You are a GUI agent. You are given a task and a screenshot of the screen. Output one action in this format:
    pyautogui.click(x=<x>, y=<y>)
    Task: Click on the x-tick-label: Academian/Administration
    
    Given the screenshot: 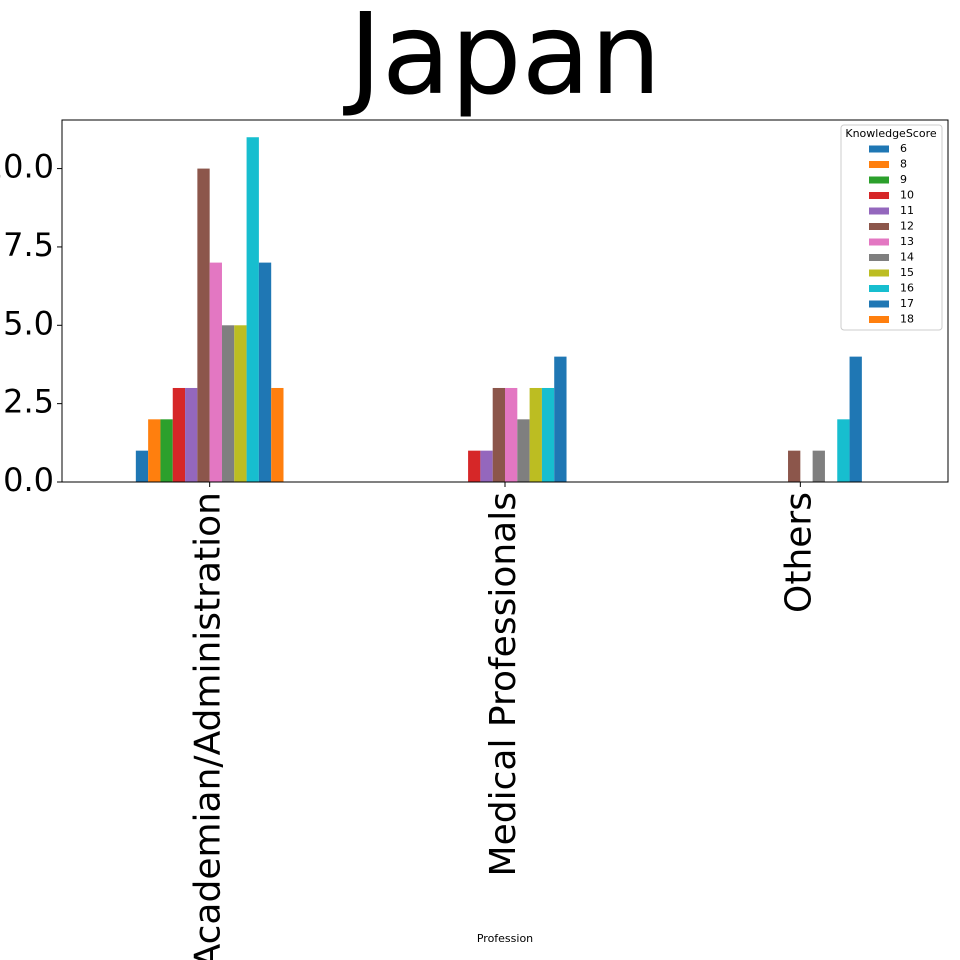 What is the action you would take?
    pyautogui.click(x=208, y=726)
    